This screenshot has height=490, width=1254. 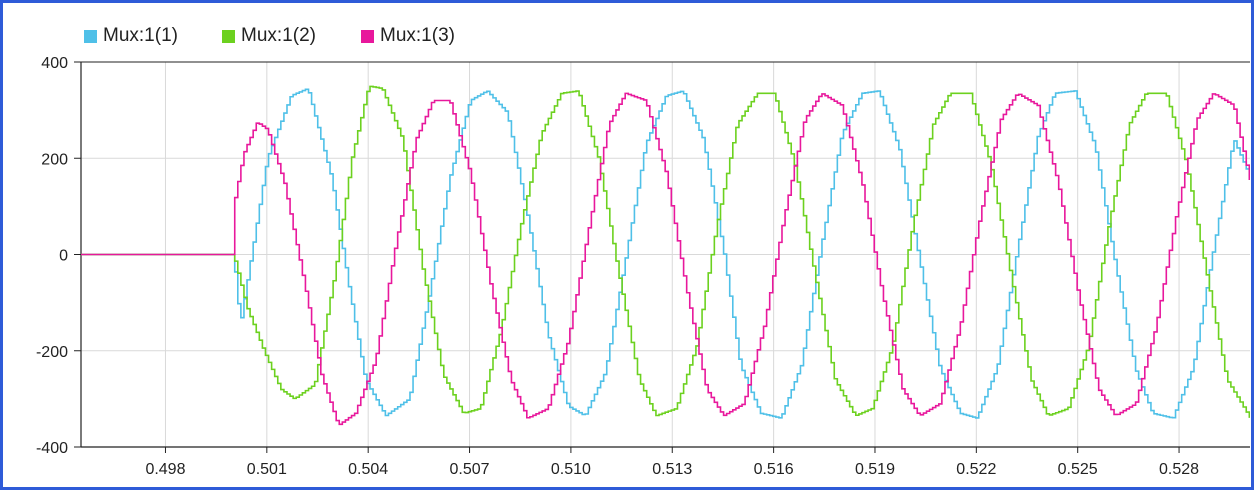 What do you see at coordinates (417, 35) in the screenshot?
I see `legend-label-series-3: Mux:1(3)` at bounding box center [417, 35].